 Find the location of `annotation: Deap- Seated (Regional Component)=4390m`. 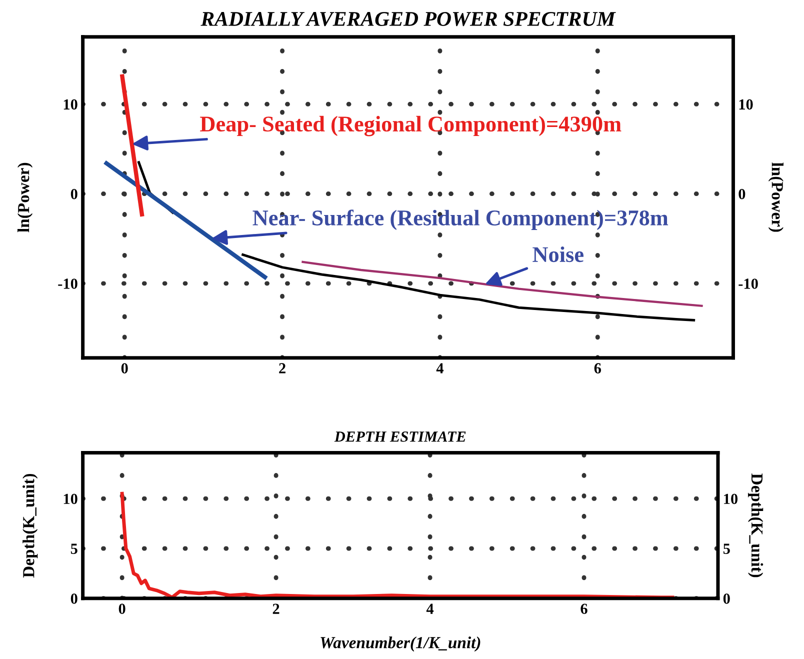

annotation: Deap- Seated (Regional Component)=4390m is located at coordinates (411, 126).